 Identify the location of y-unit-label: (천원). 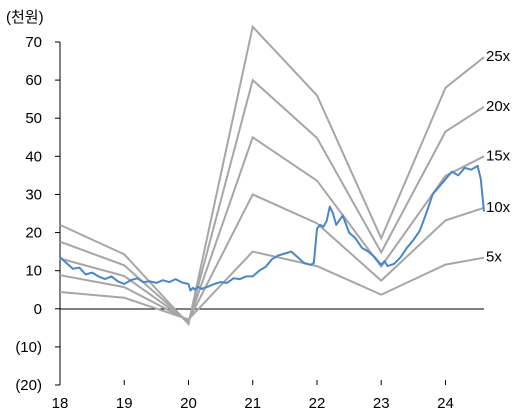
(25, 17).